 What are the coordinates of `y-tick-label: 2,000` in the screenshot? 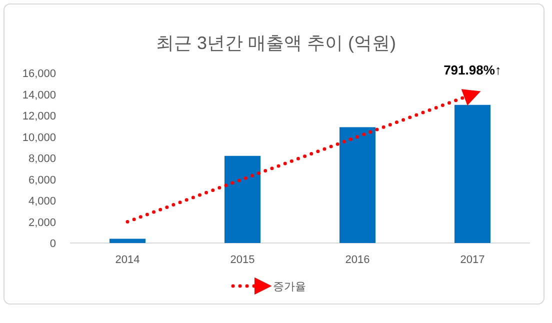 It's located at (42, 222).